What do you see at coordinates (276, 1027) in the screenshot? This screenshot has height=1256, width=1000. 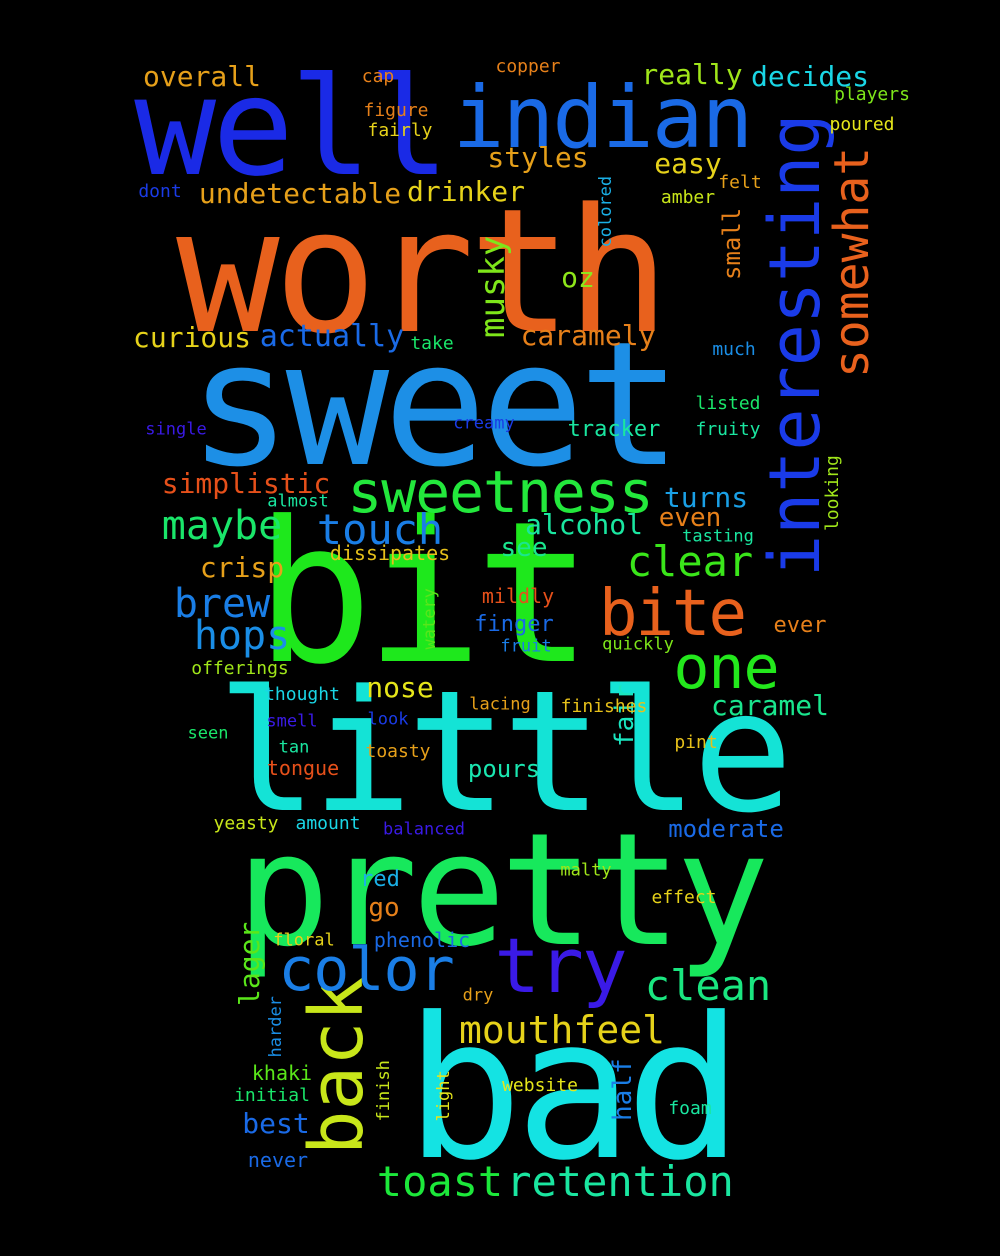 I see `word: harder` at bounding box center [276, 1027].